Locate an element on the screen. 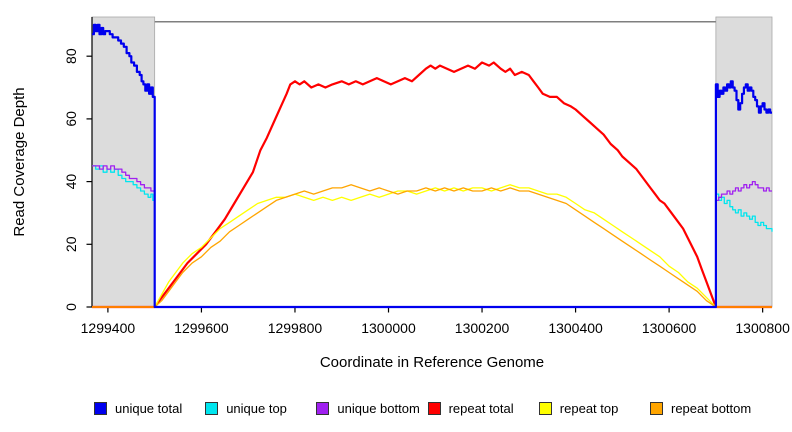 The image size is (792, 432). x-tick-label: 1300000 is located at coordinates (388, 328).